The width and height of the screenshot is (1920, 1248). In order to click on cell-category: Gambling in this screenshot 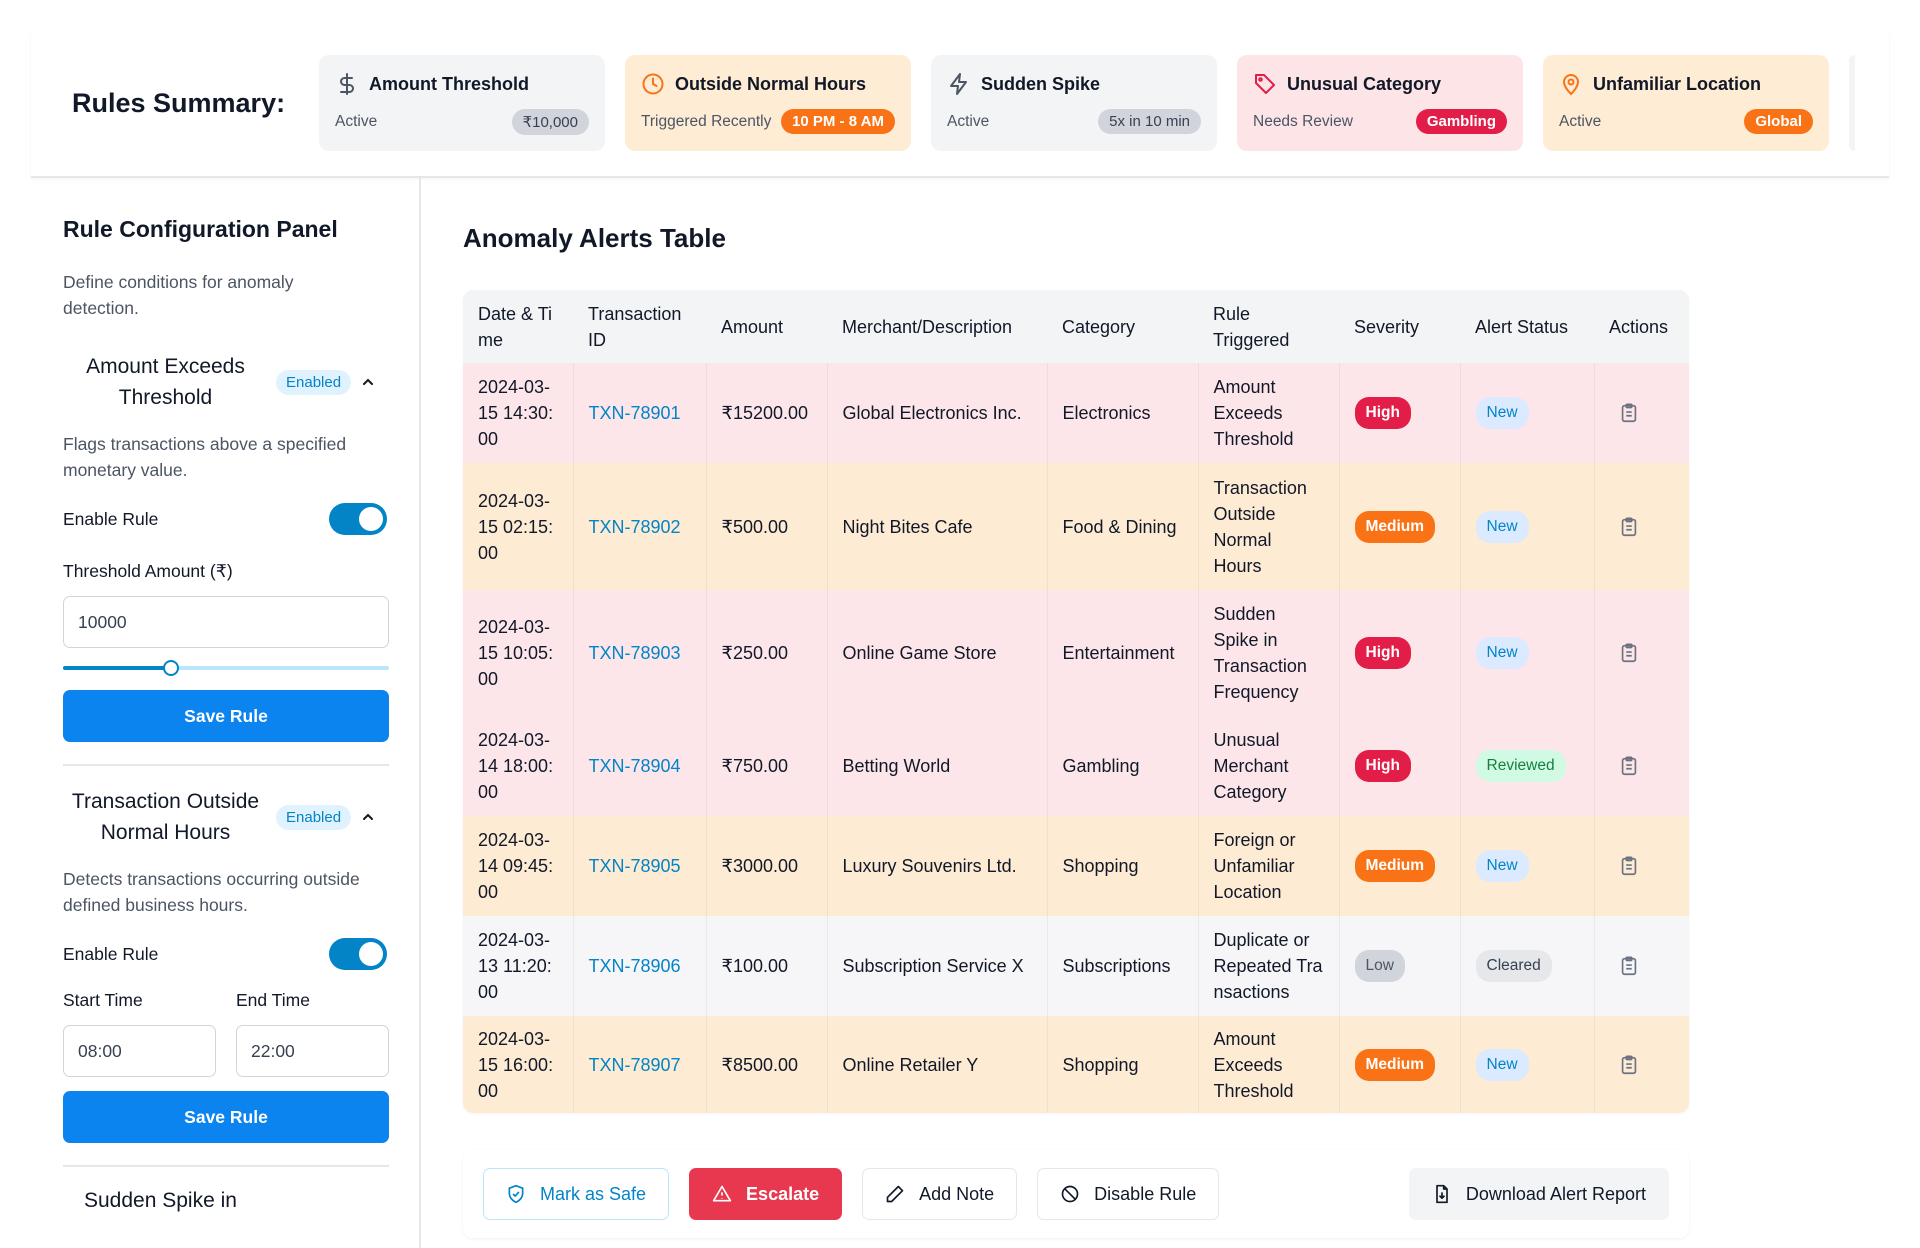, I will do `click(1123, 766)`.